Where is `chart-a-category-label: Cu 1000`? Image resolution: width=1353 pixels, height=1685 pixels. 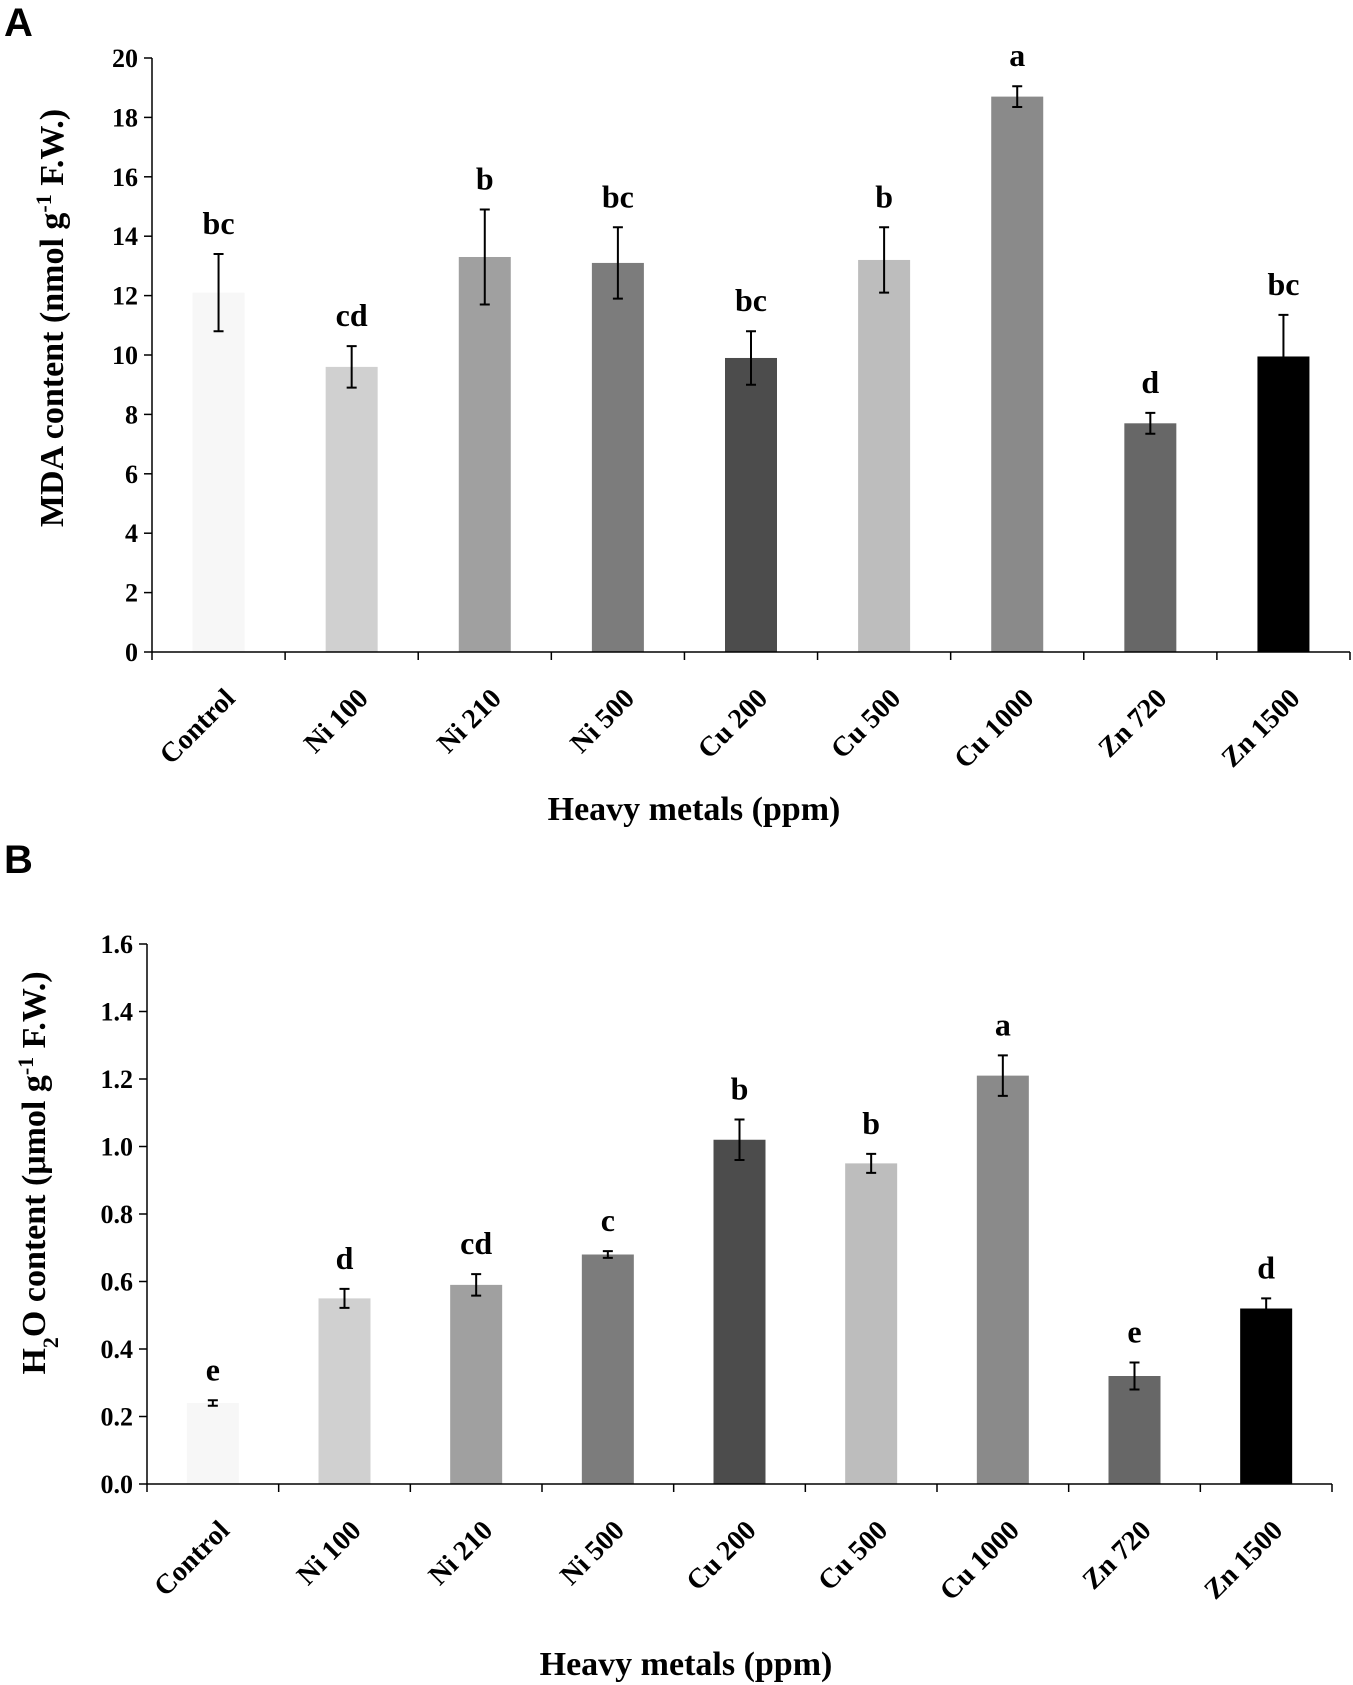 chart-a-category-label: Cu 1000 is located at coordinates (994, 729).